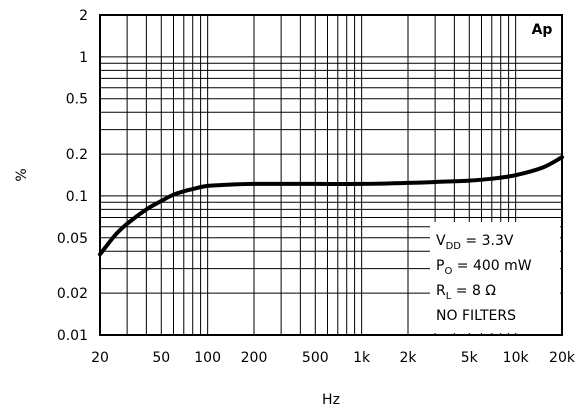 This screenshot has width=585, height=411. Describe the element at coordinates (22, 174) in the screenshot. I see `y-axis-label: %` at that location.